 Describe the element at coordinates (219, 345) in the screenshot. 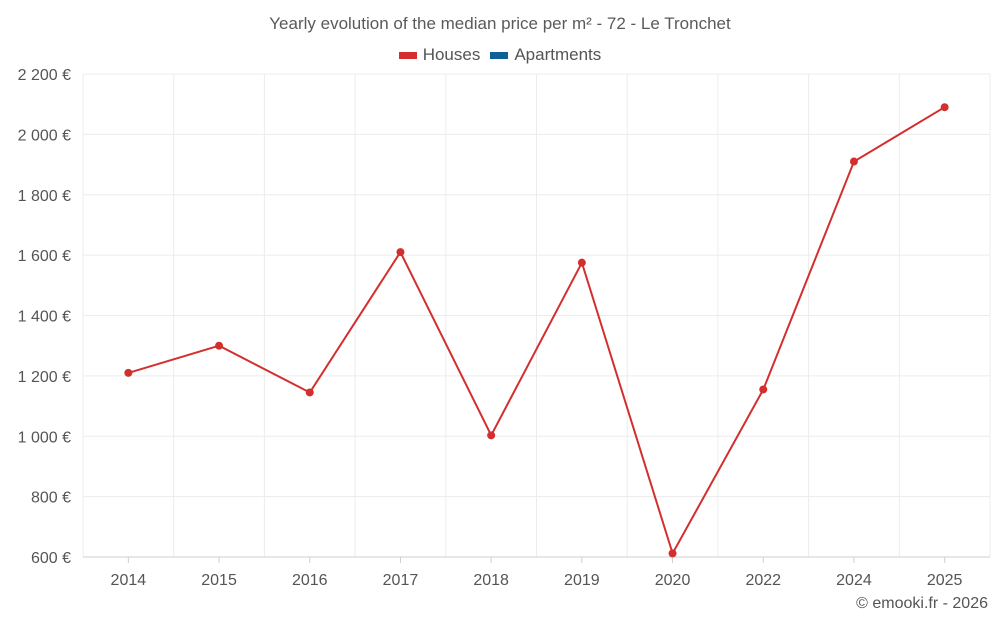

I see `data-point-houses-2015` at that location.